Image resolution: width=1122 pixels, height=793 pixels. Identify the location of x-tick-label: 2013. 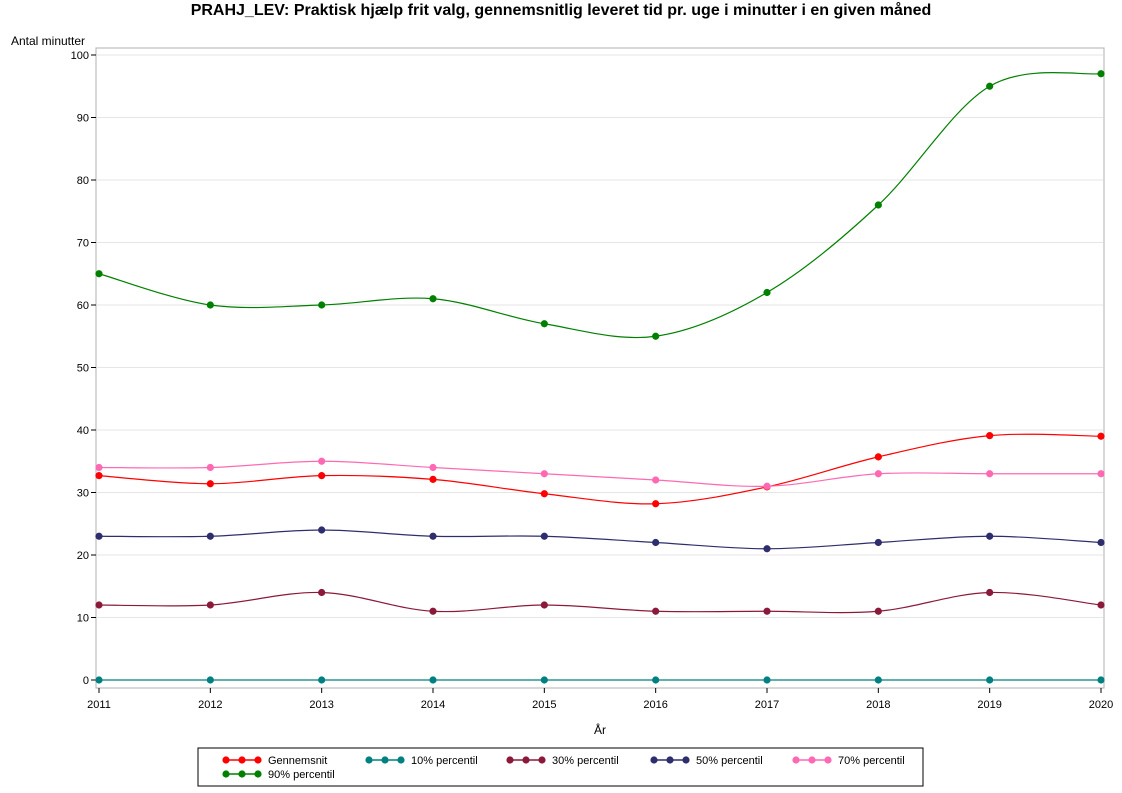
(321, 705).